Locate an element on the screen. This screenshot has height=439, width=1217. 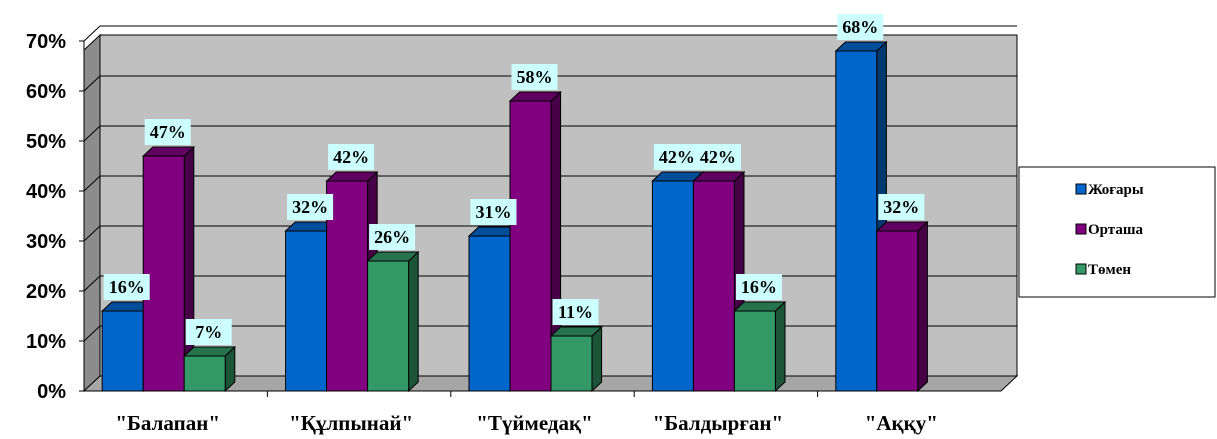
svg-text: 7% is located at coordinates (208, 332).